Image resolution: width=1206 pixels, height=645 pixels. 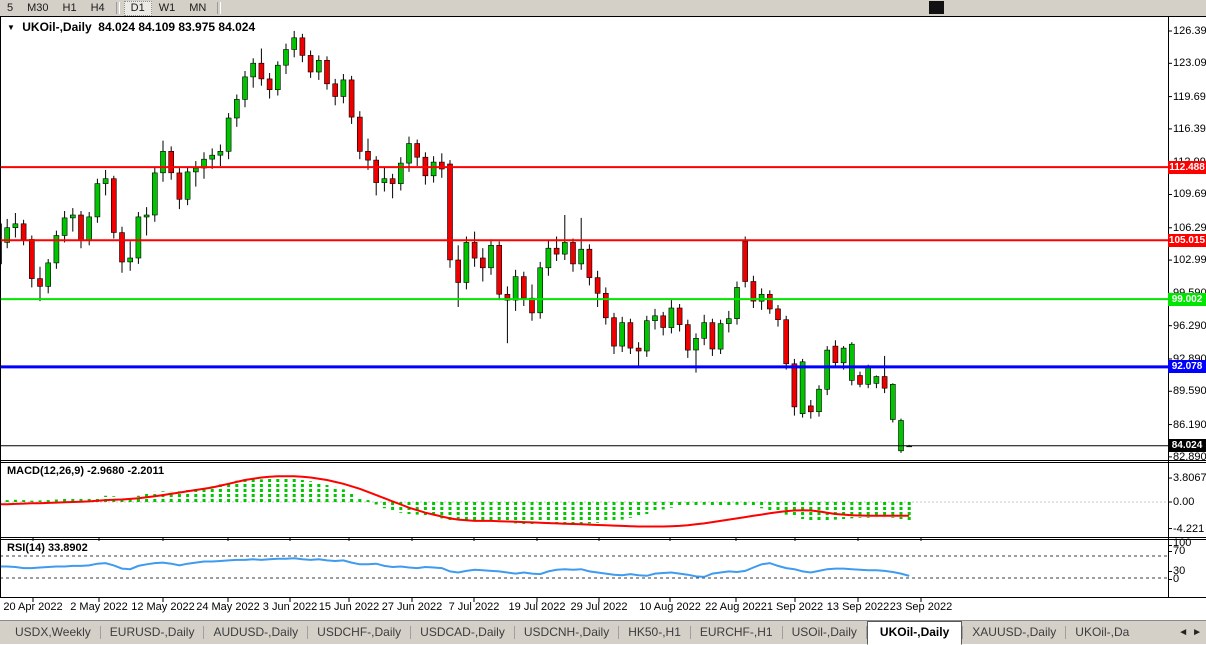 I want to click on timeframe-button-d1: D1, so click(x=137, y=8).